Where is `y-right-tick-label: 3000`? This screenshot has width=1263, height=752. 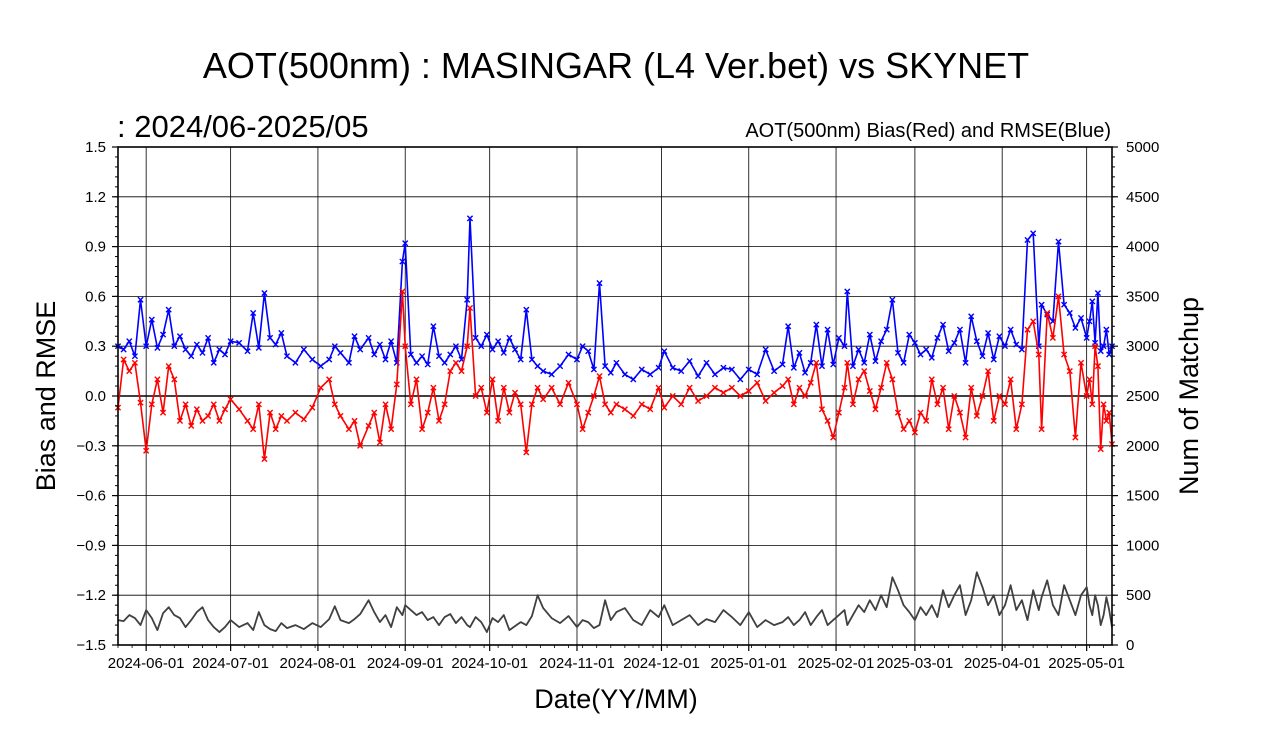
y-right-tick-label: 3000 is located at coordinates (1142, 346).